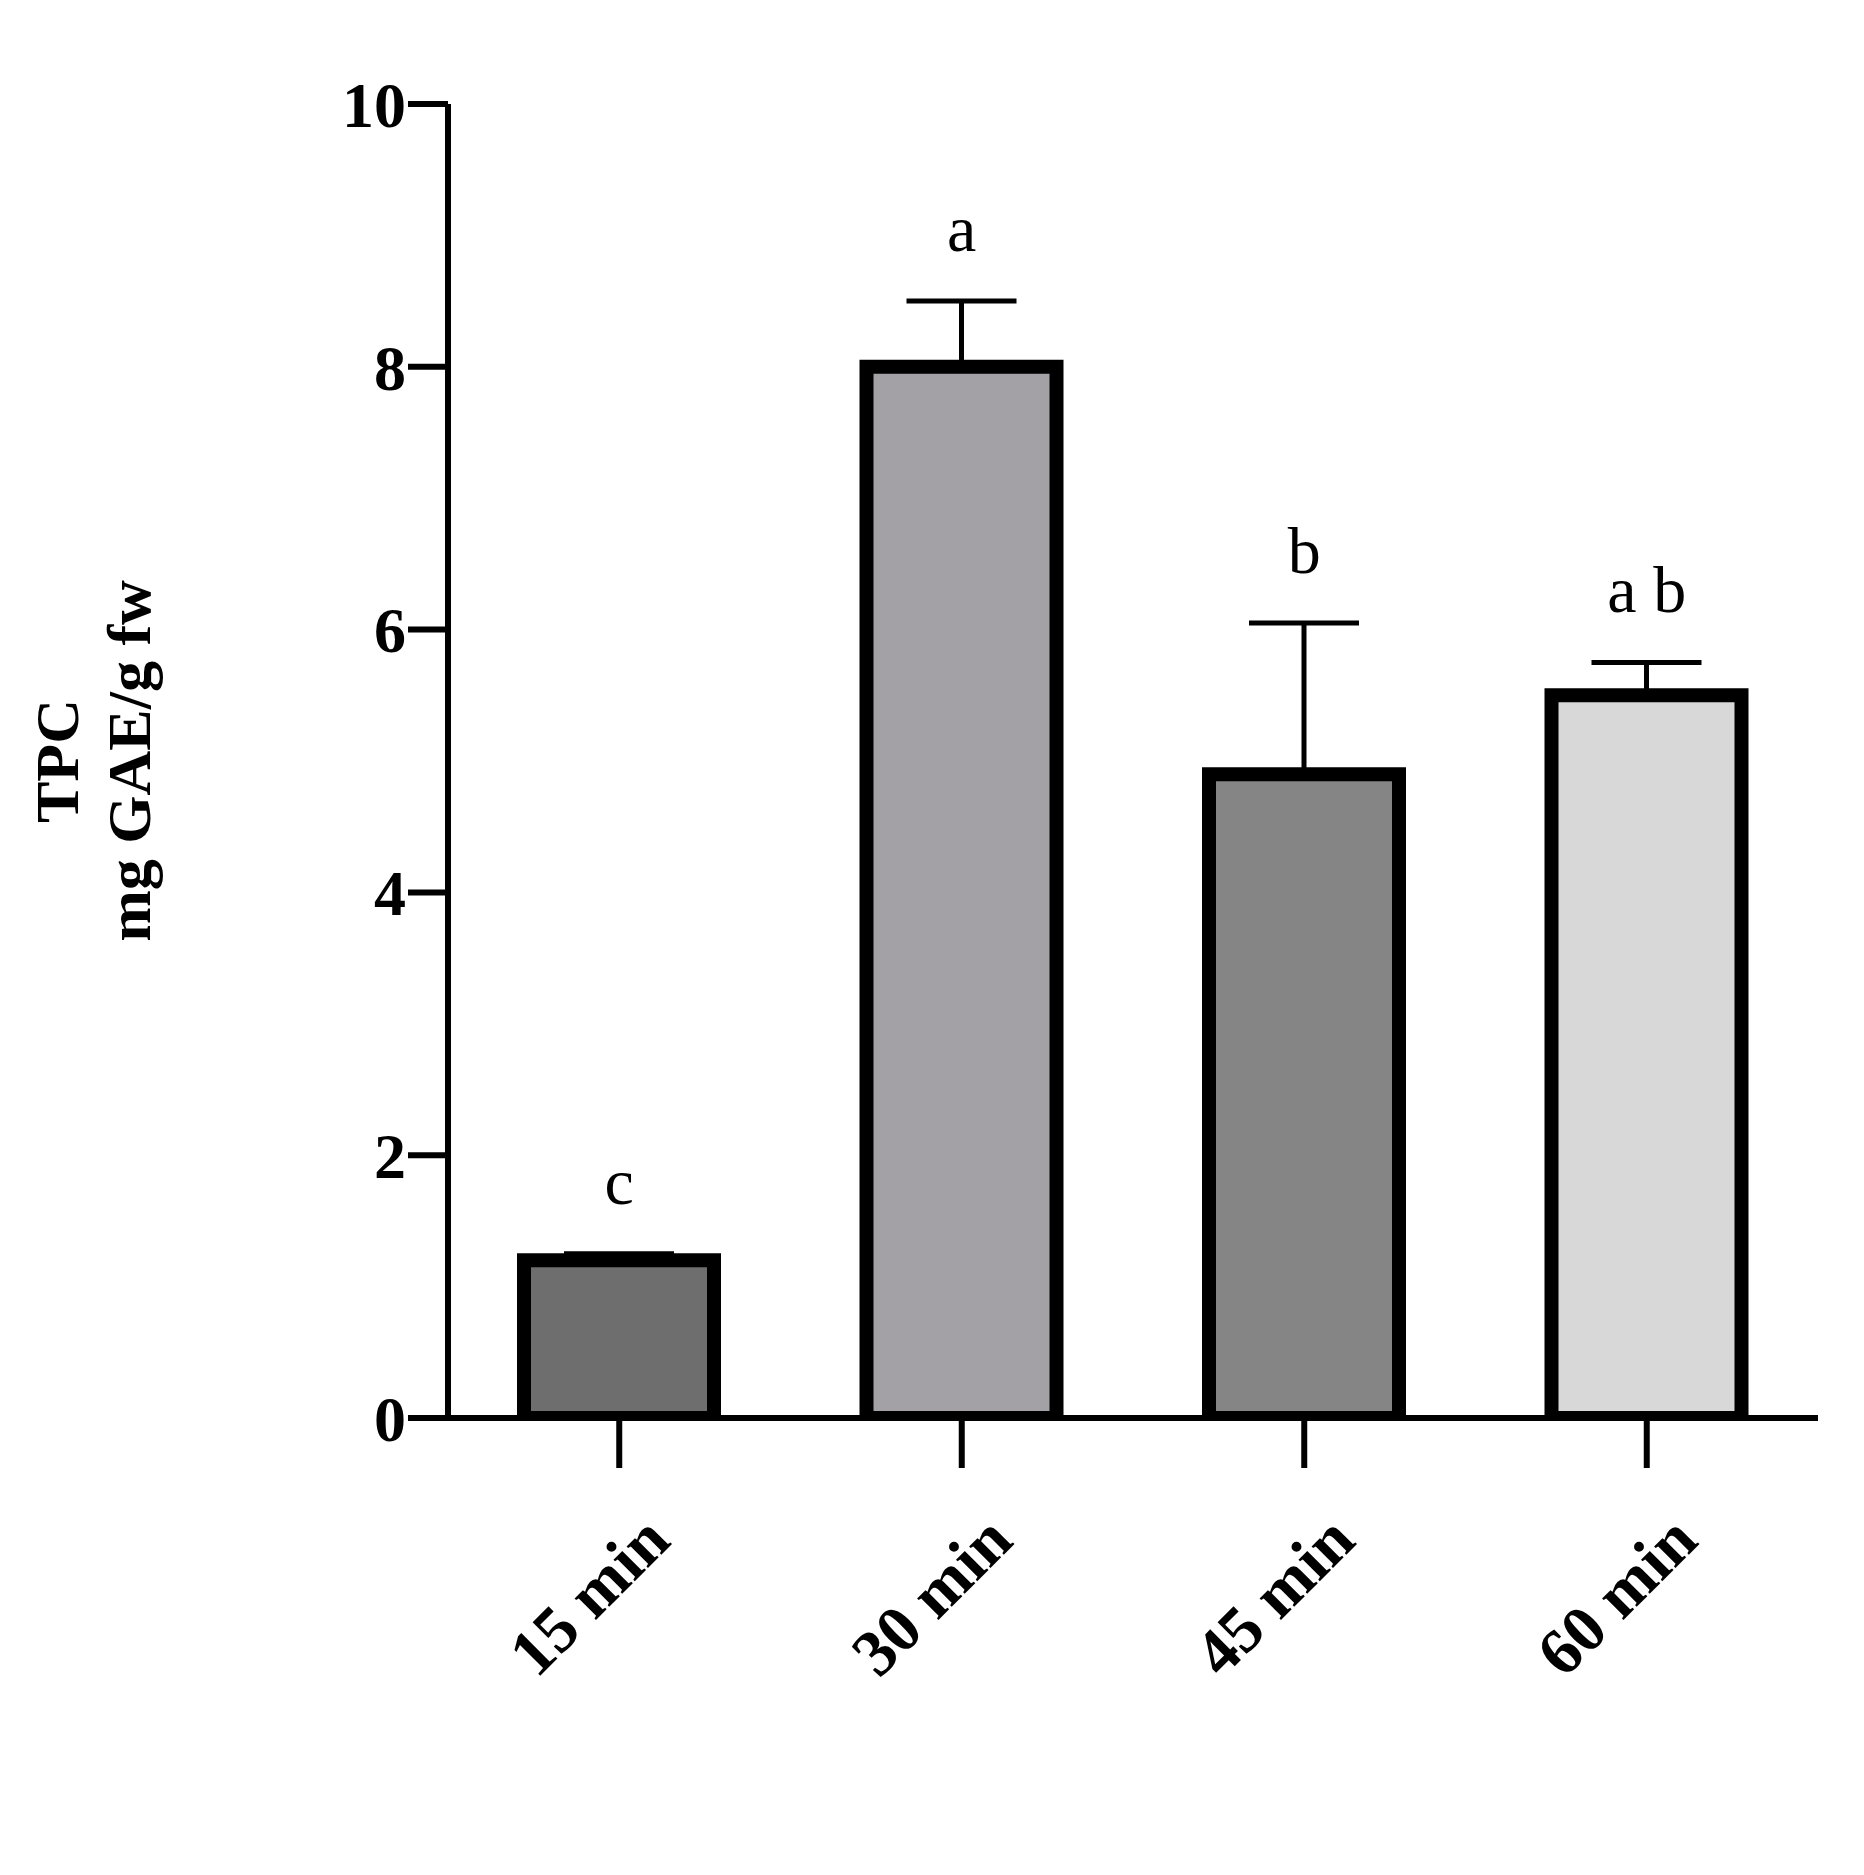 The width and height of the screenshot is (1864, 1875). What do you see at coordinates (390, 894) in the screenshot?
I see `y-tick-label: 4` at bounding box center [390, 894].